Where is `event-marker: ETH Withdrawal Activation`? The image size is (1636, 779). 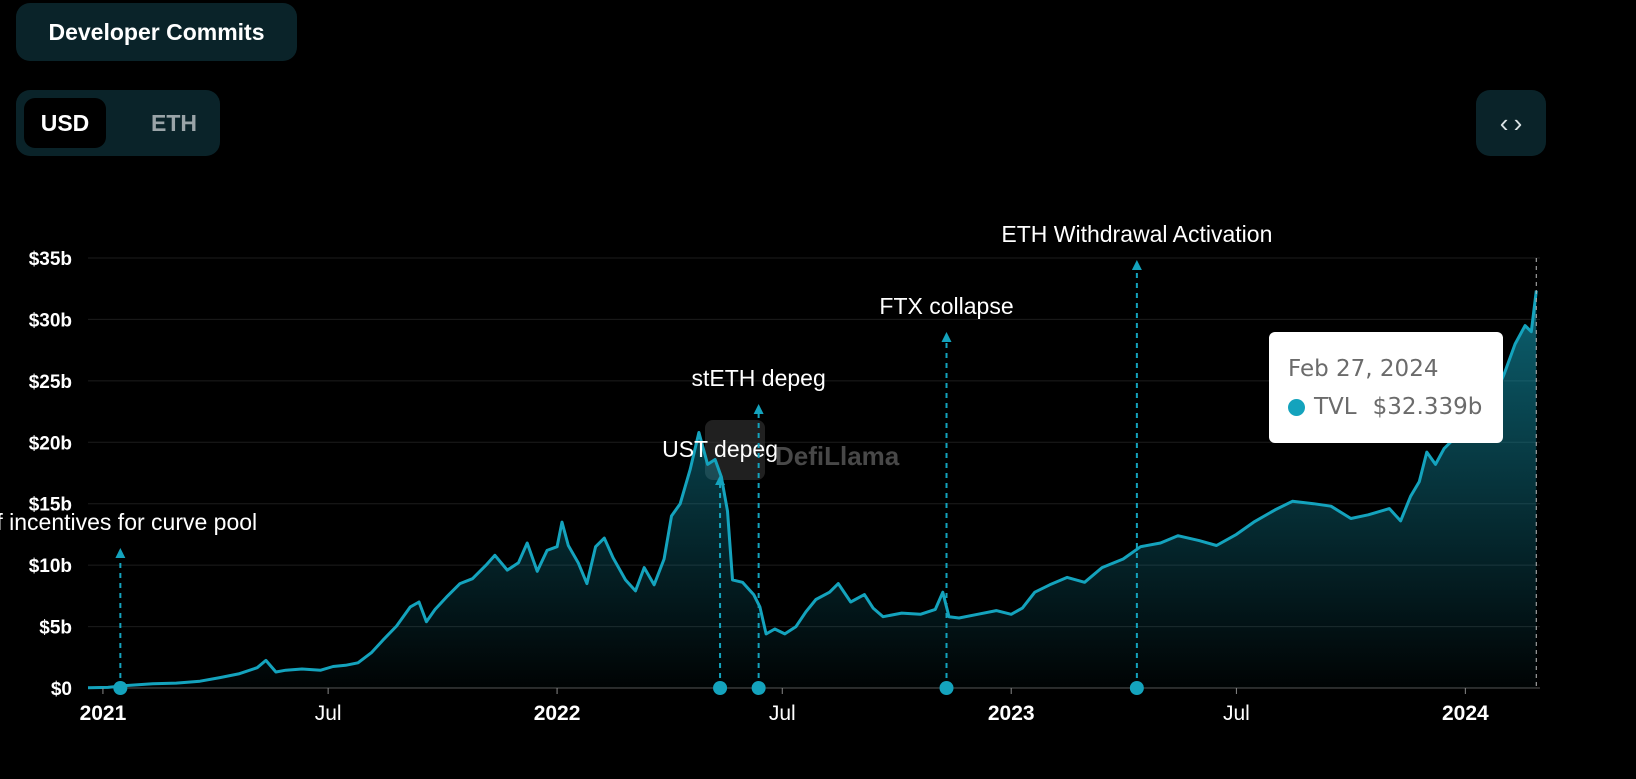 event-marker: ETH Withdrawal Activation is located at coordinates (1136, 458).